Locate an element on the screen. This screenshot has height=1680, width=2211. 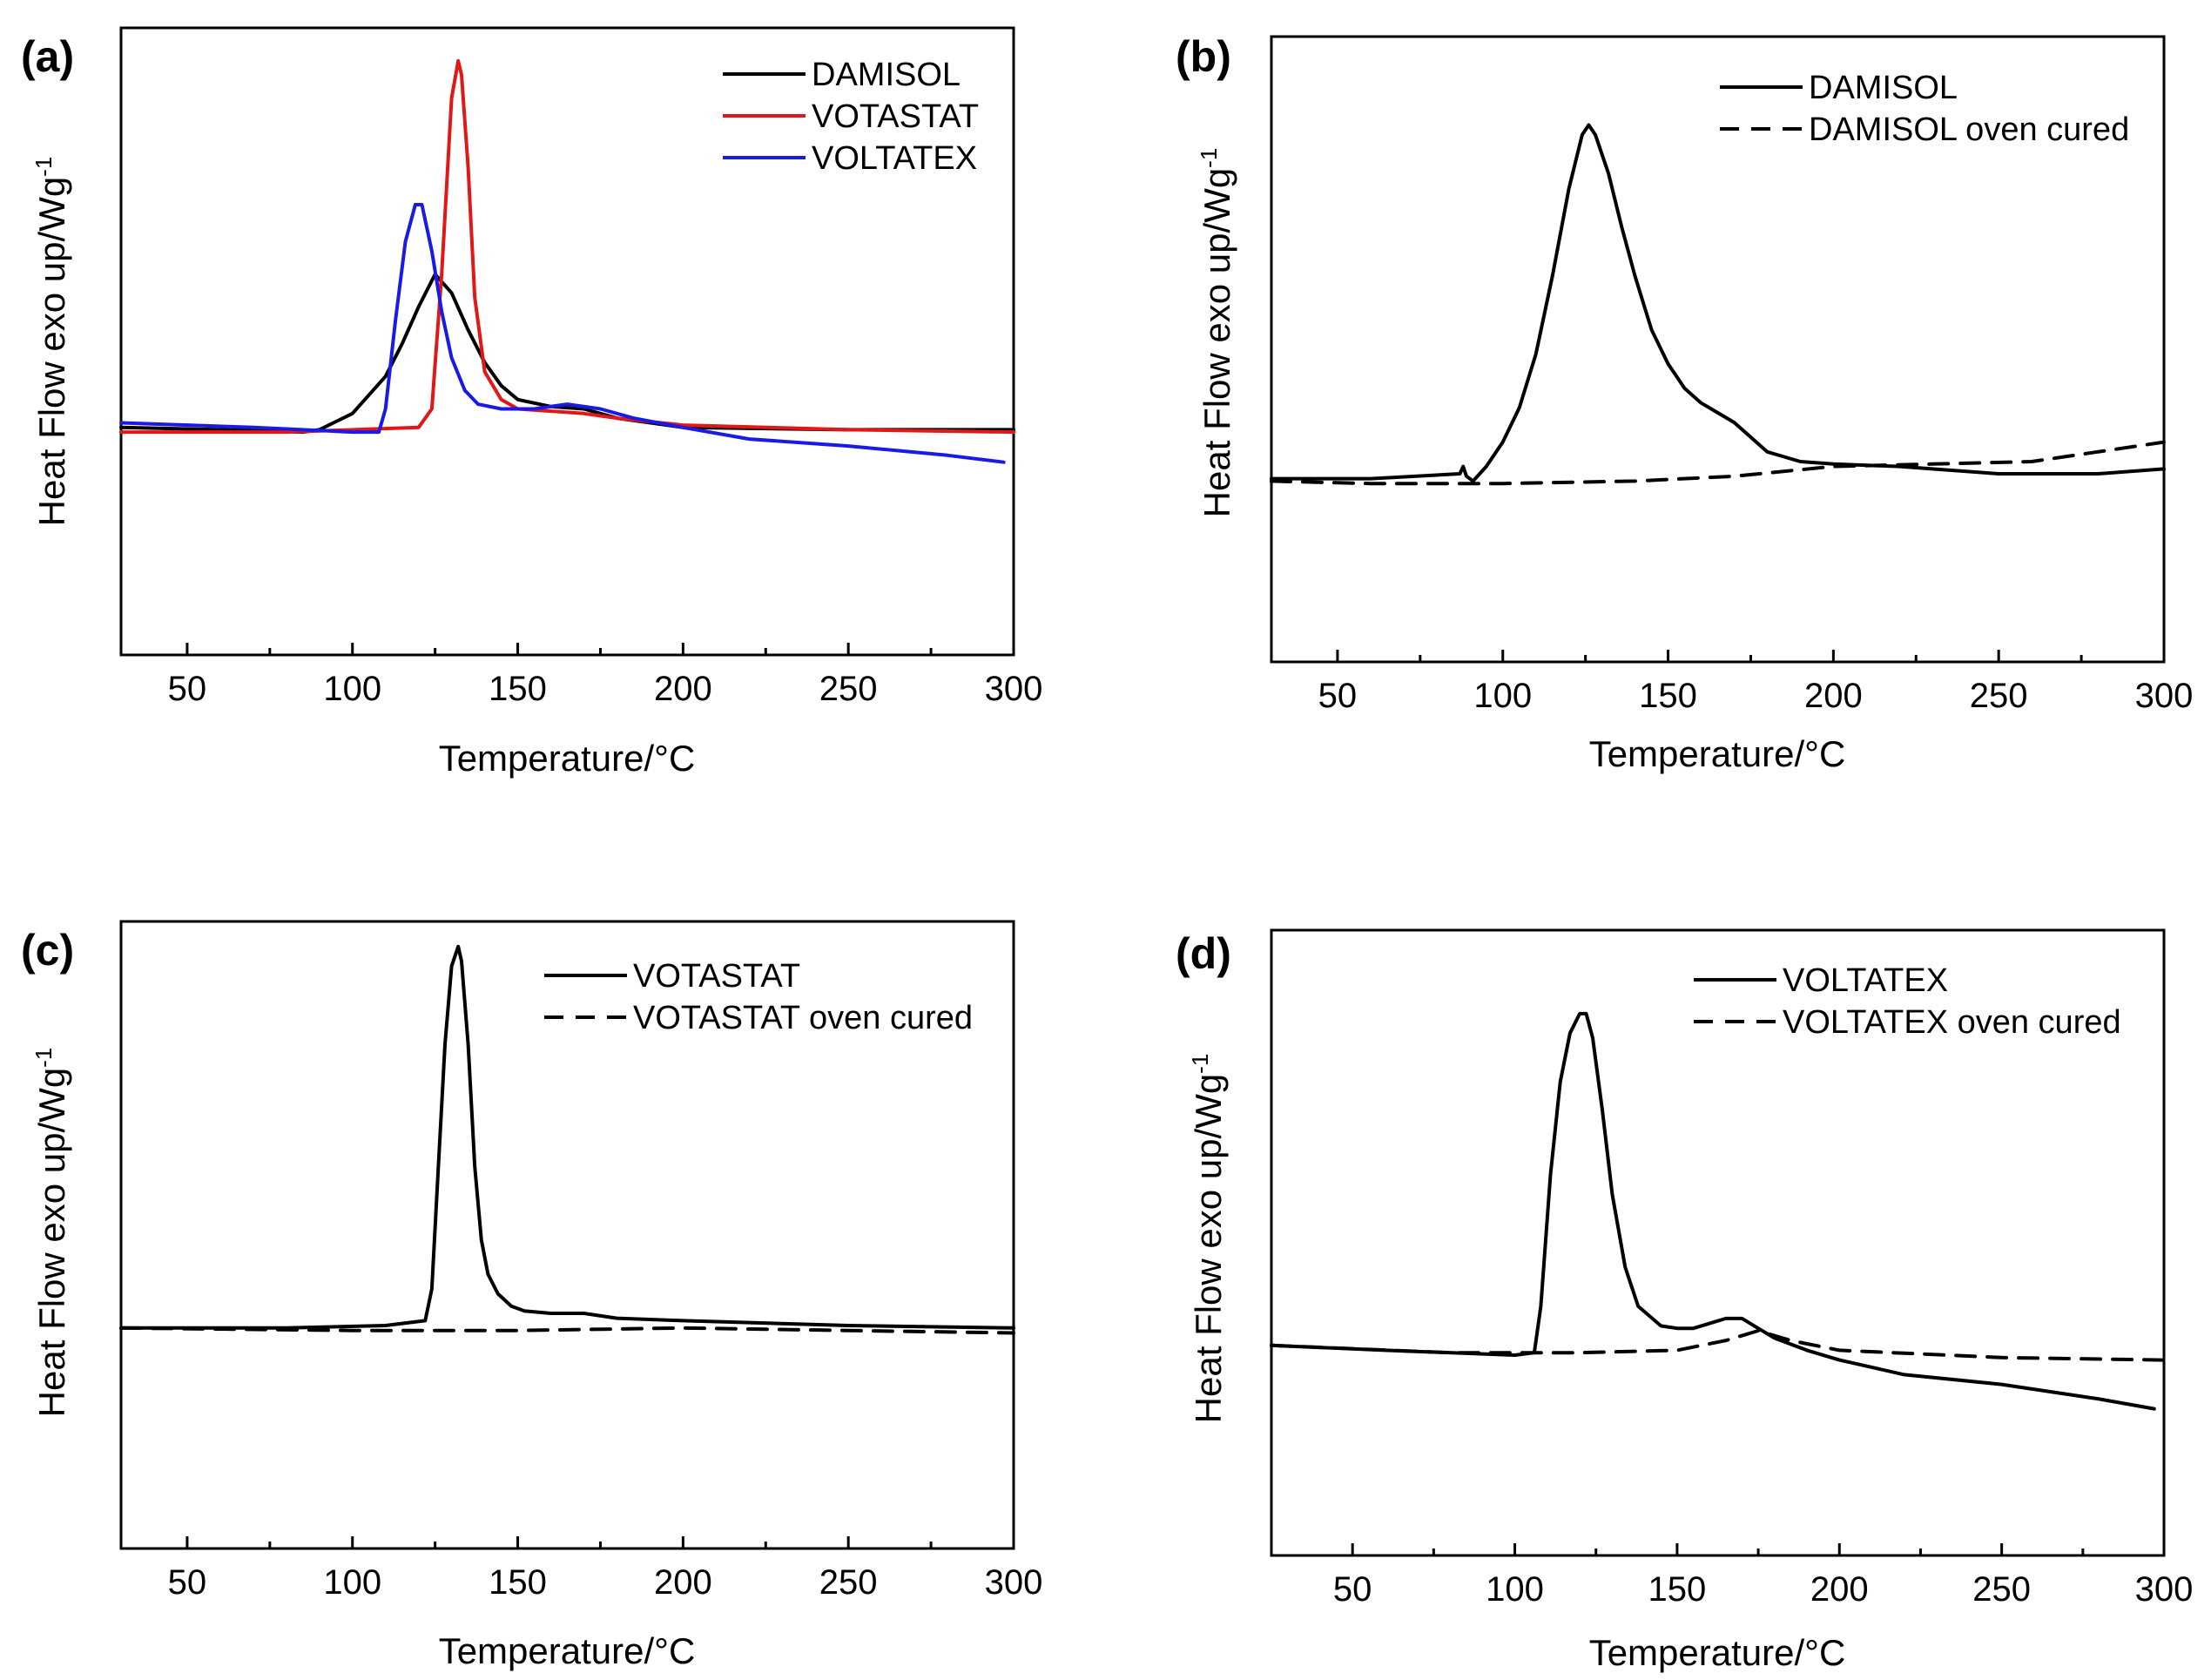
panel-d-legend-label: VOLTATEX is located at coordinates (1866, 980).